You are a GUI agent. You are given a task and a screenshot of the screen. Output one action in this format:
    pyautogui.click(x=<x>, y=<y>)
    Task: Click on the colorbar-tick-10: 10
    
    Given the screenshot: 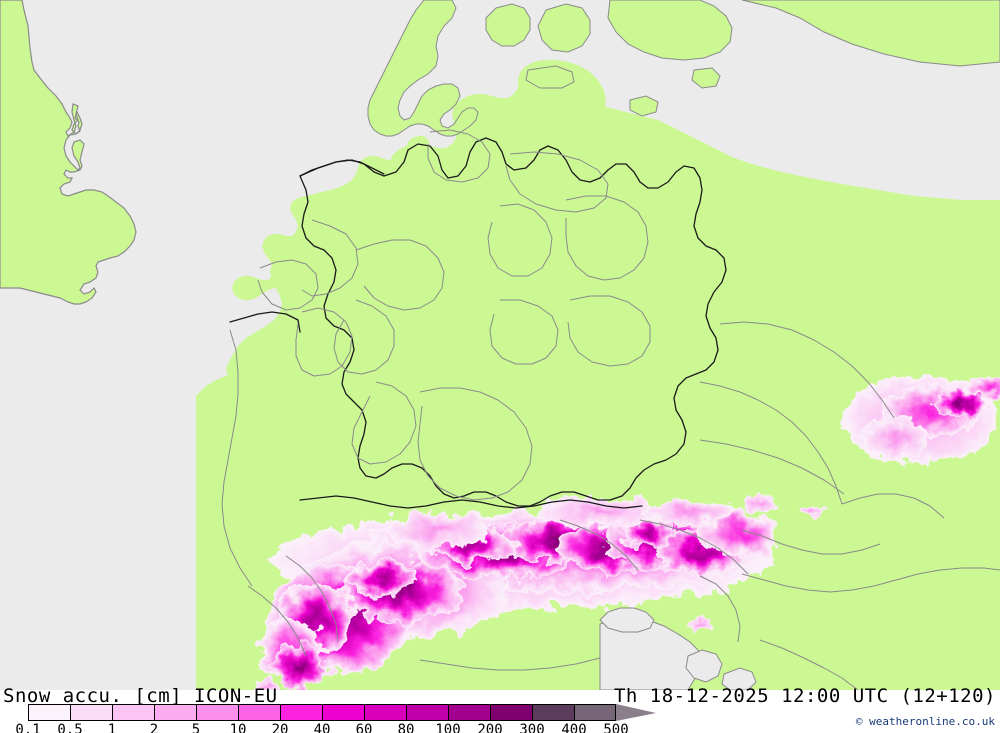 What is the action you would take?
    pyautogui.click(x=238, y=727)
    